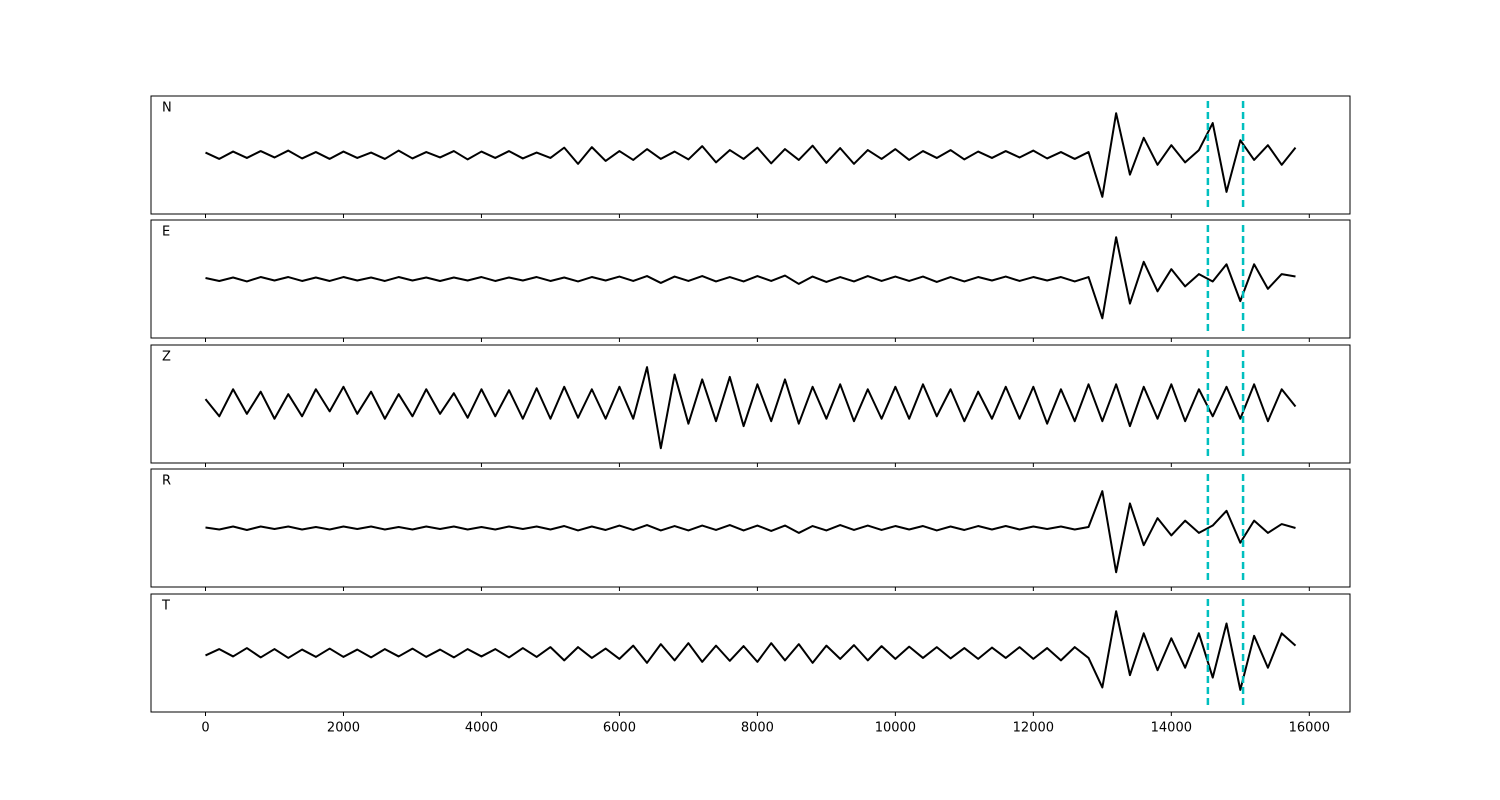 This screenshot has width=1500, height=800. What do you see at coordinates (166, 232) in the screenshot?
I see `panel-label: E` at bounding box center [166, 232].